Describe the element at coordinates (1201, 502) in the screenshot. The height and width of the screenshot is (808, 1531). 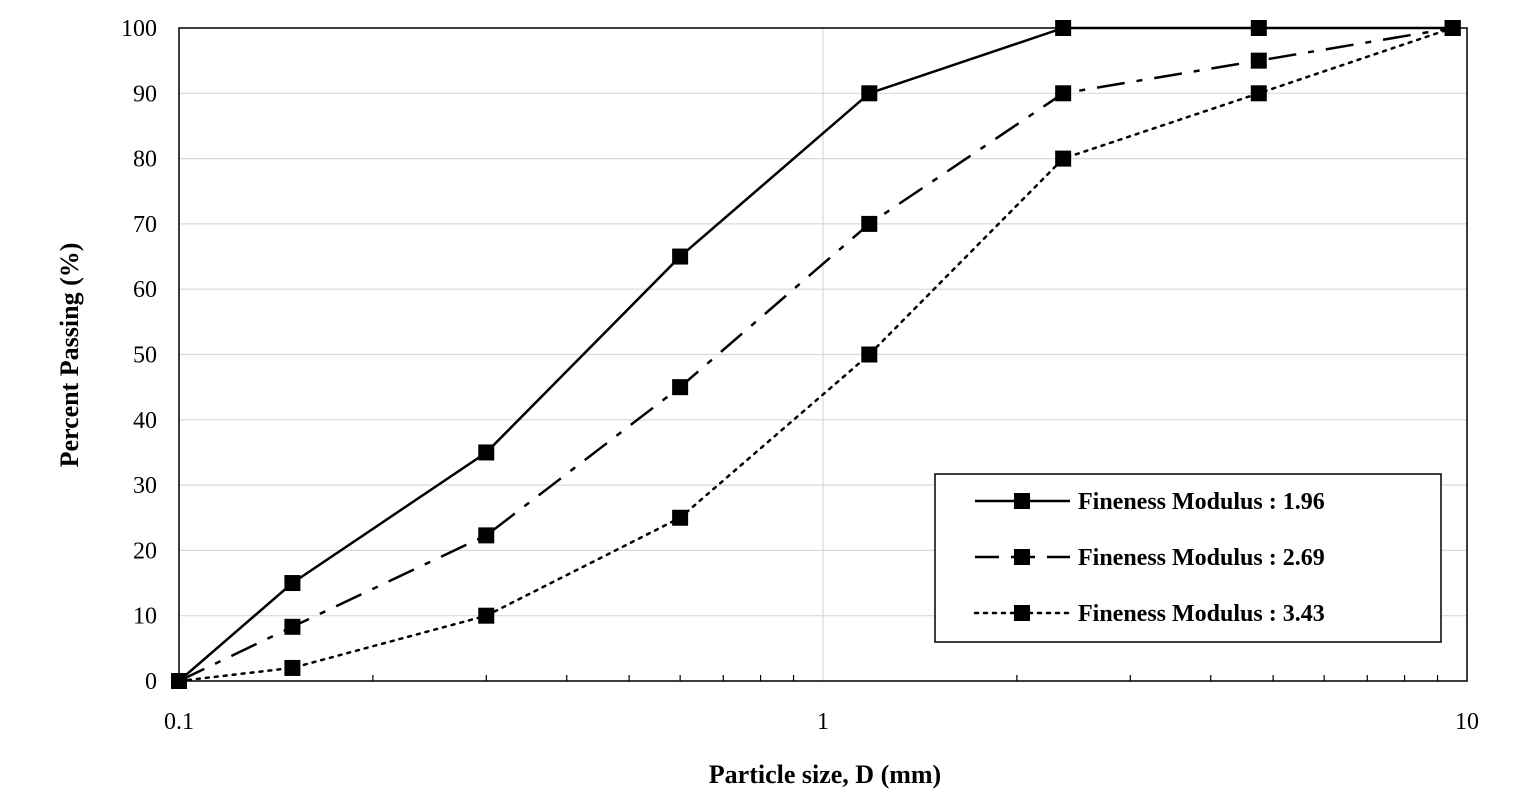
I see `legend-label: Fineness Modulus : 1.96` at that location.